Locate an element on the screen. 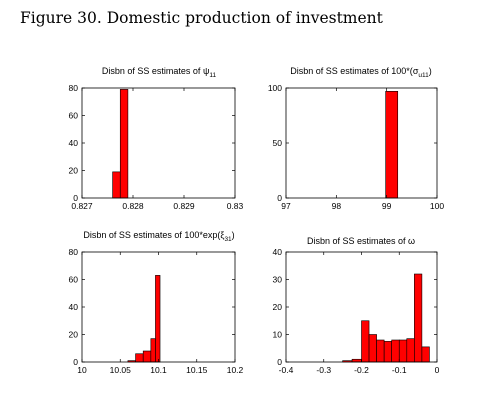 The width and height of the screenshot is (485, 402). chart-title: Disbn of SS estimates of 100*exp(ξ31) is located at coordinates (158, 236).